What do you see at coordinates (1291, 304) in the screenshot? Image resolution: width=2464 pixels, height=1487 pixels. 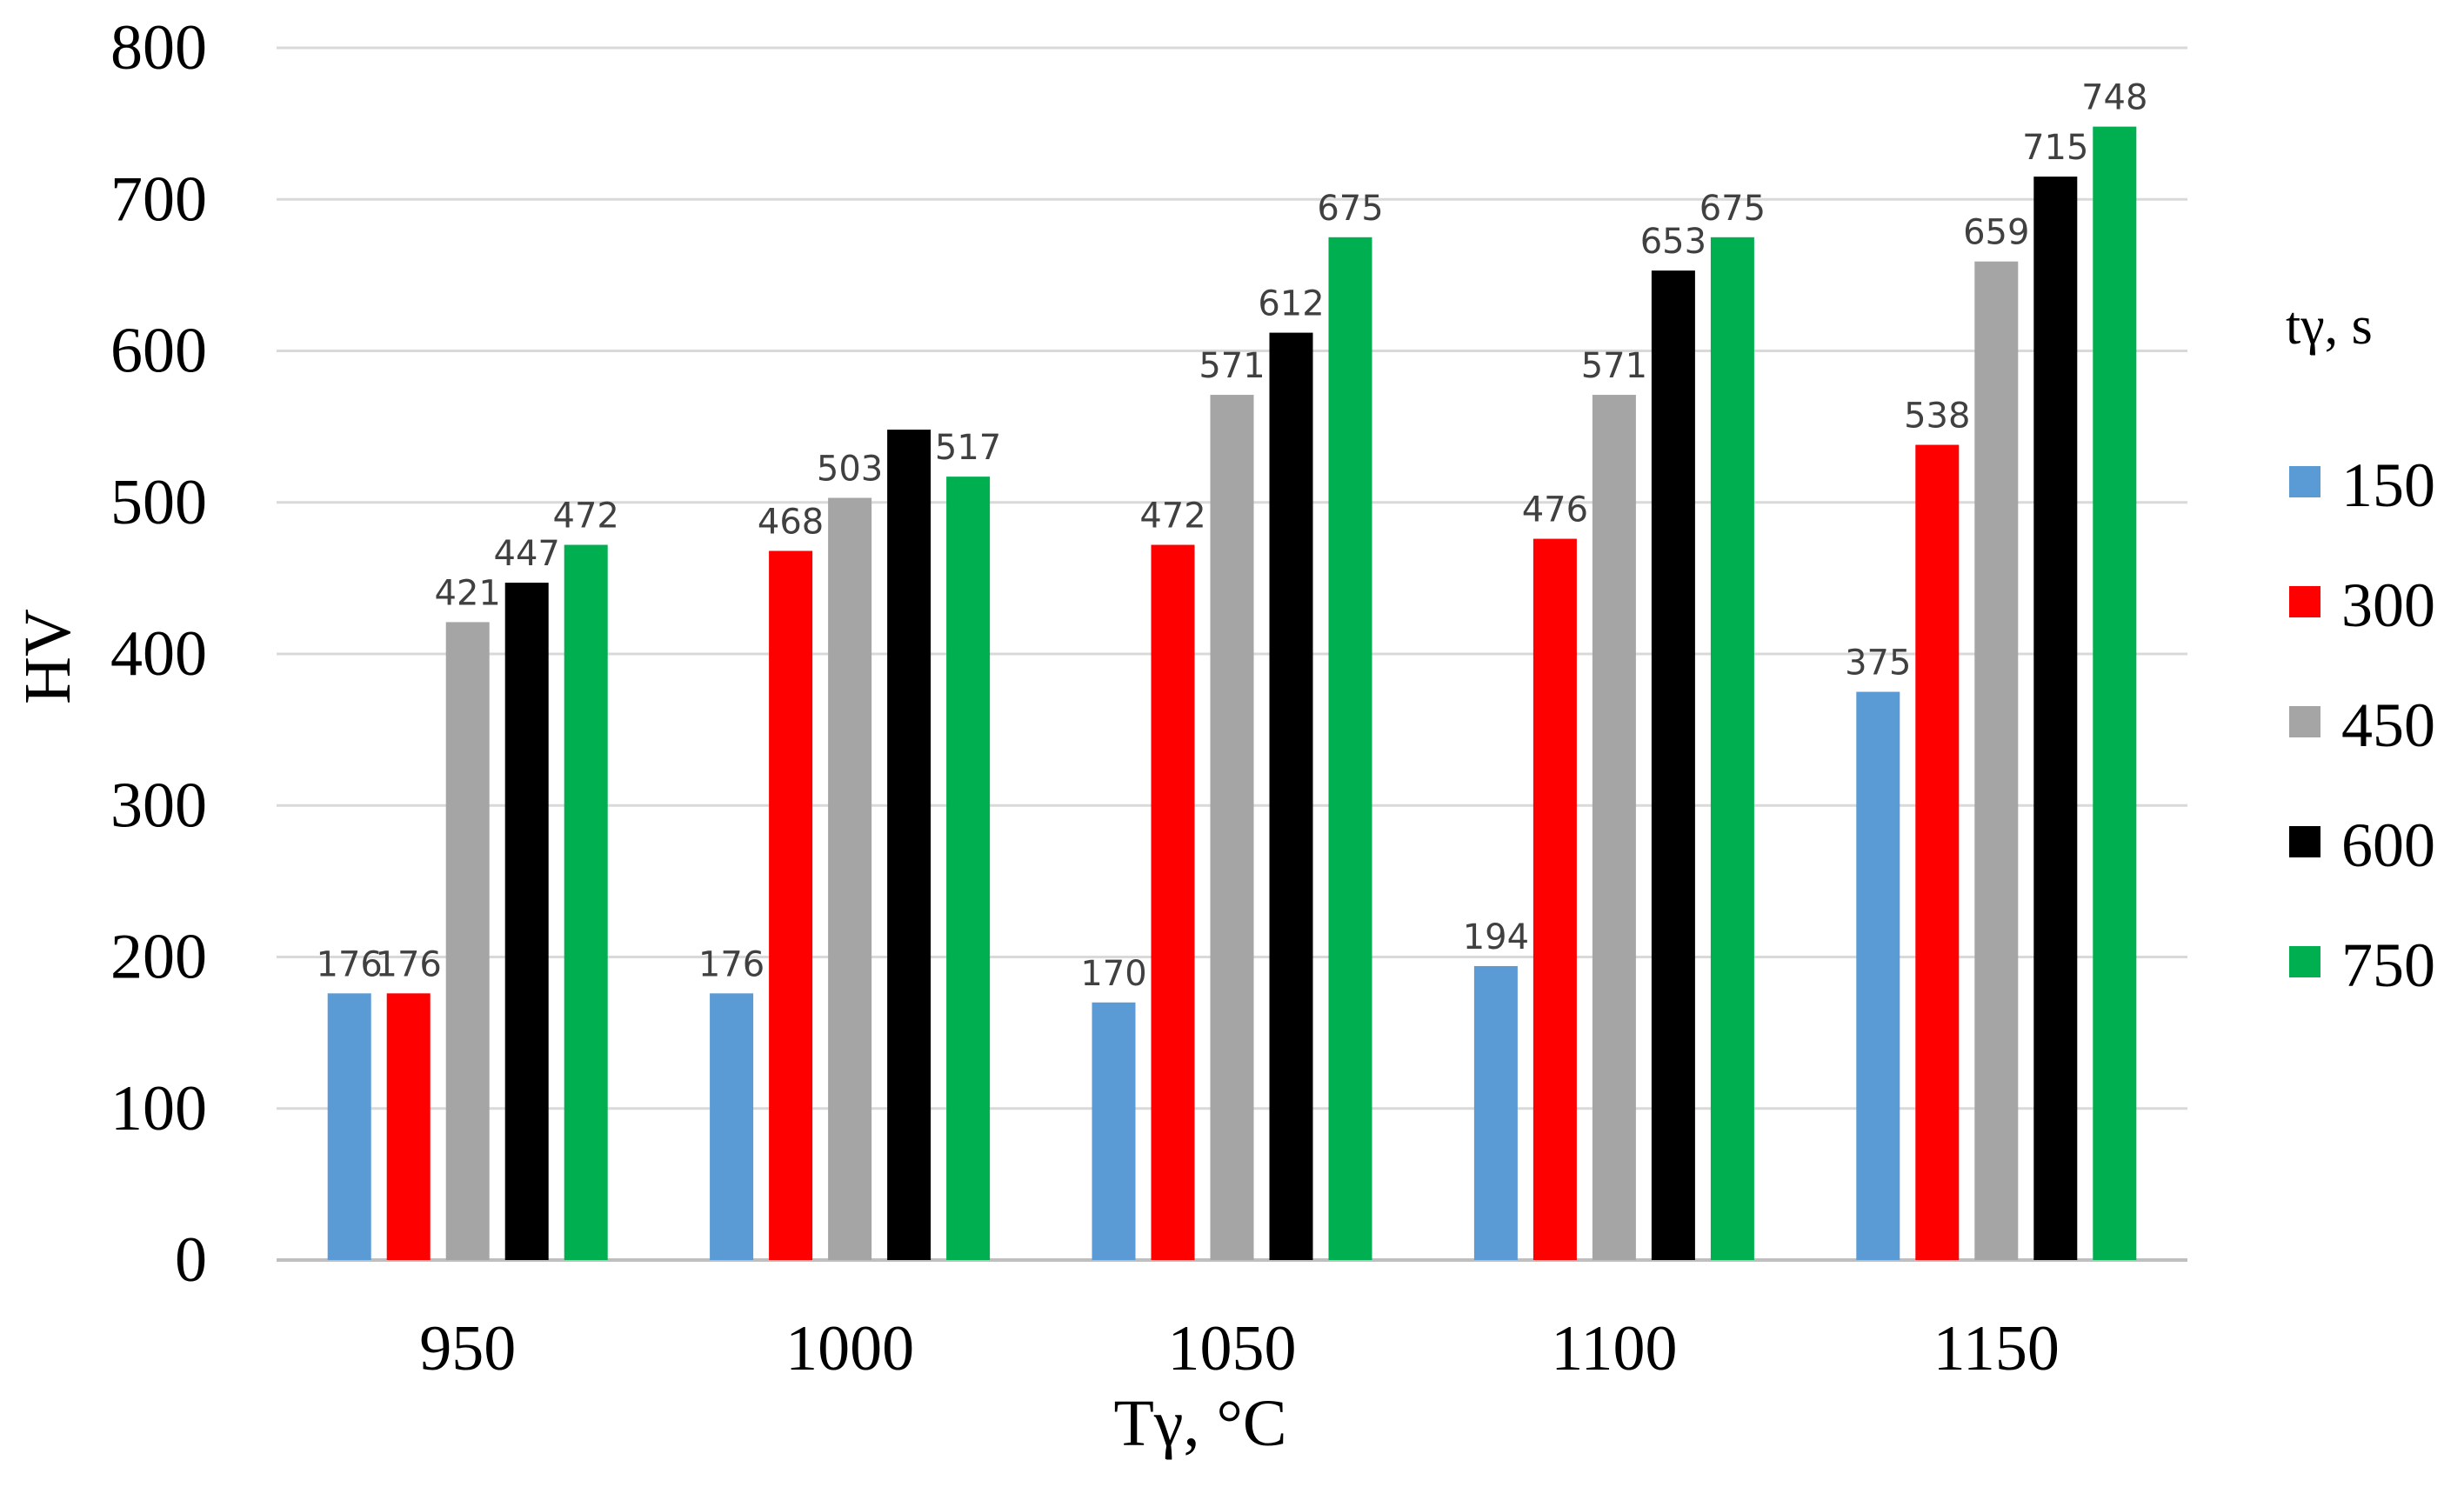 I see `data-label: 612` at bounding box center [1291, 304].